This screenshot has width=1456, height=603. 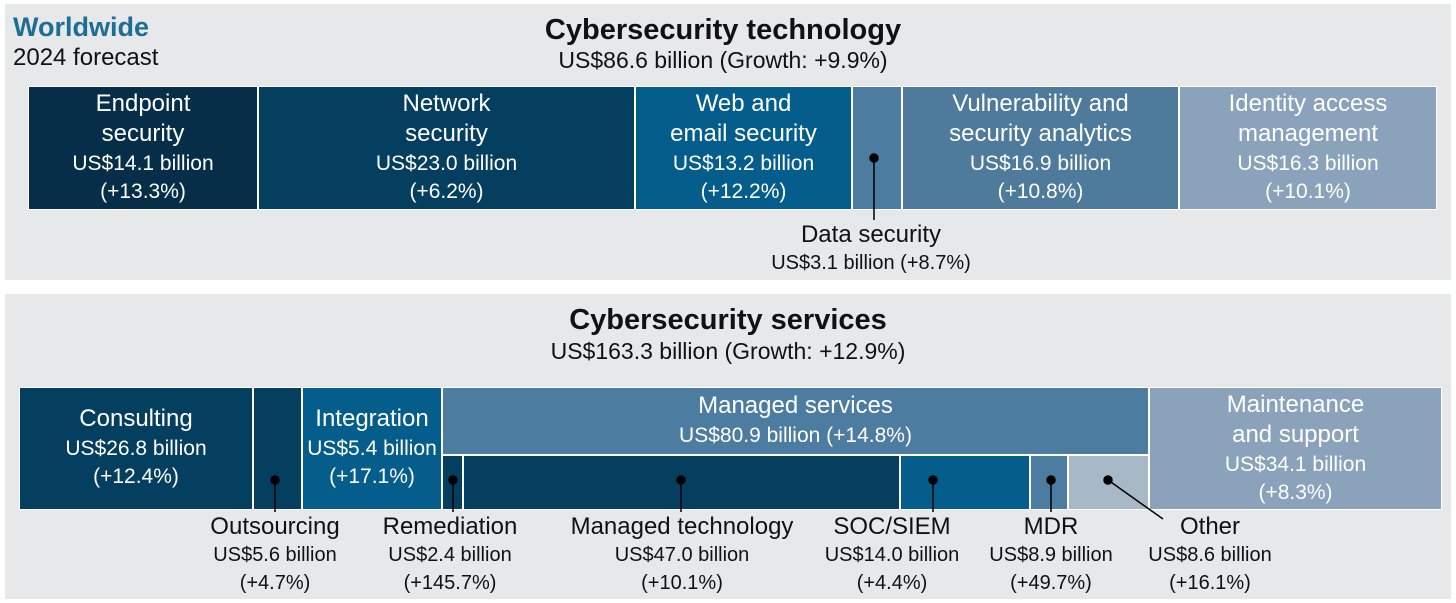 I want to click on tech-value-vuln: US$16.9 billion, so click(x=1040, y=163).